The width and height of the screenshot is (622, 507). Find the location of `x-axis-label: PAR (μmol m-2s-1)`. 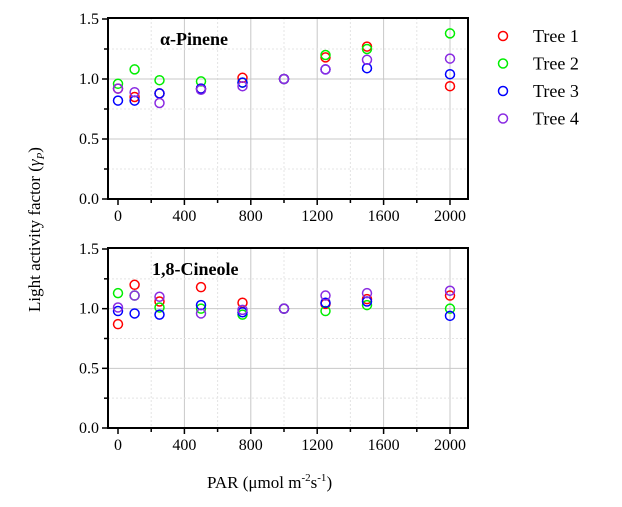

x-axis-label: PAR (μmol m-2s-1) is located at coordinates (269, 482).